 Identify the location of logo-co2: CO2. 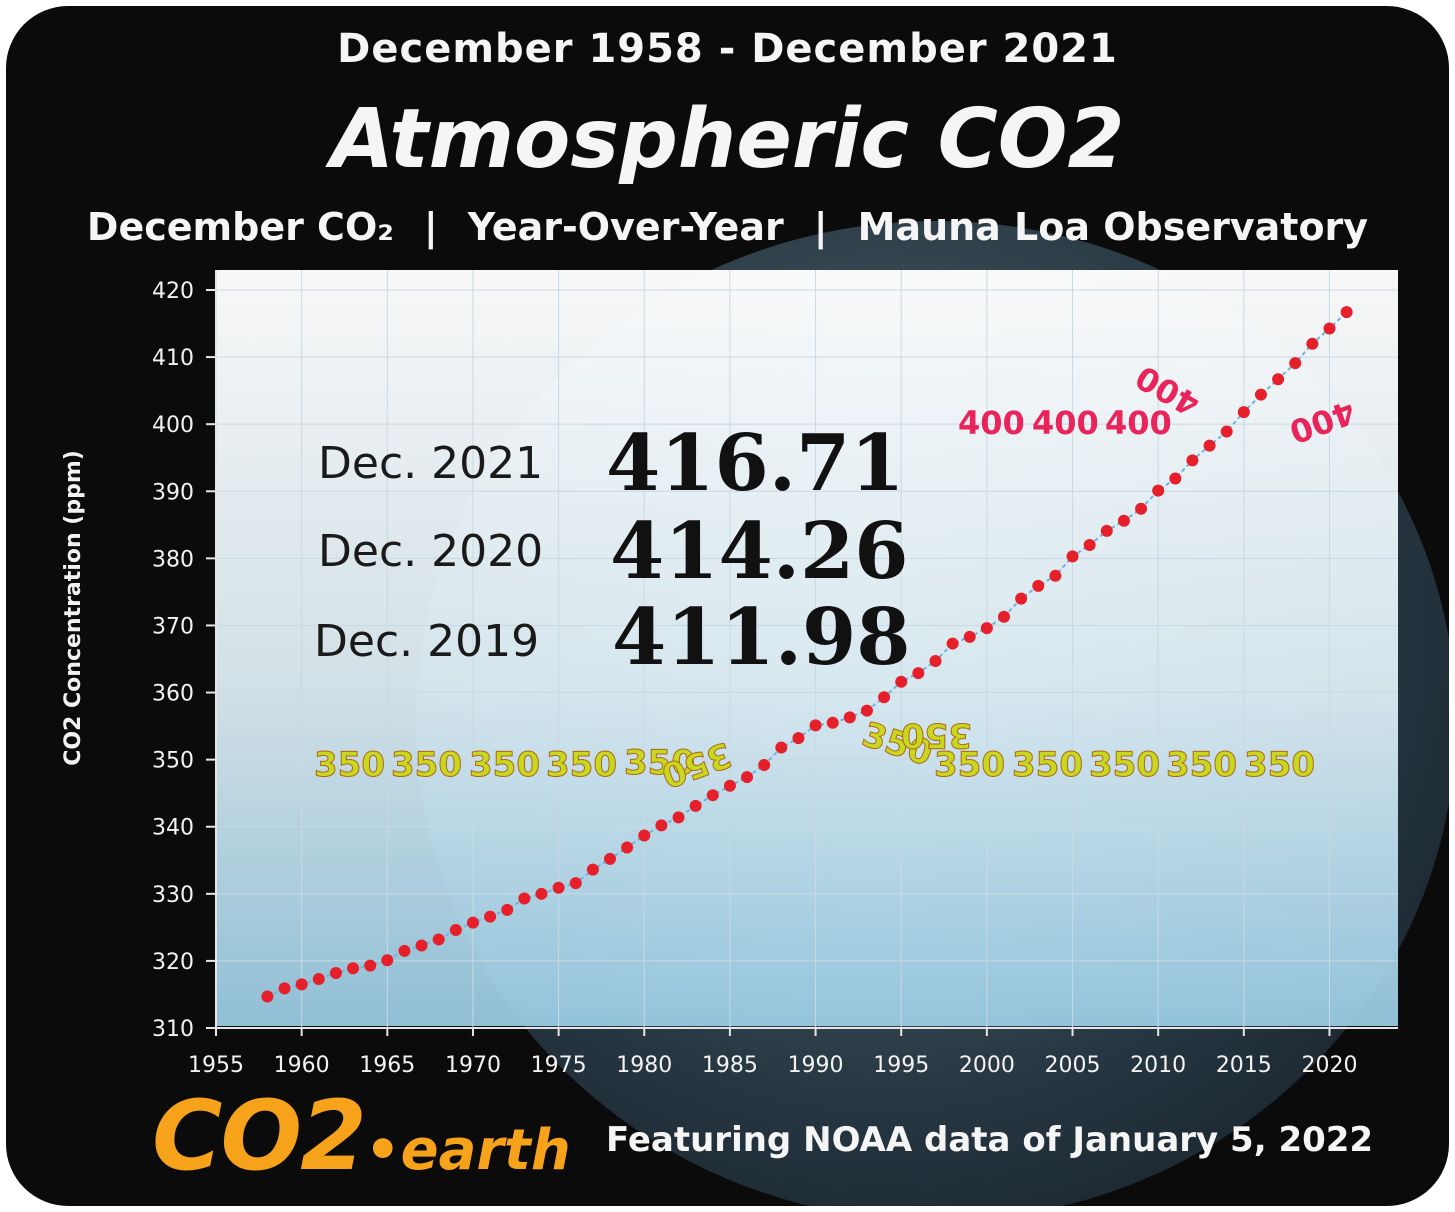
(259, 1136).